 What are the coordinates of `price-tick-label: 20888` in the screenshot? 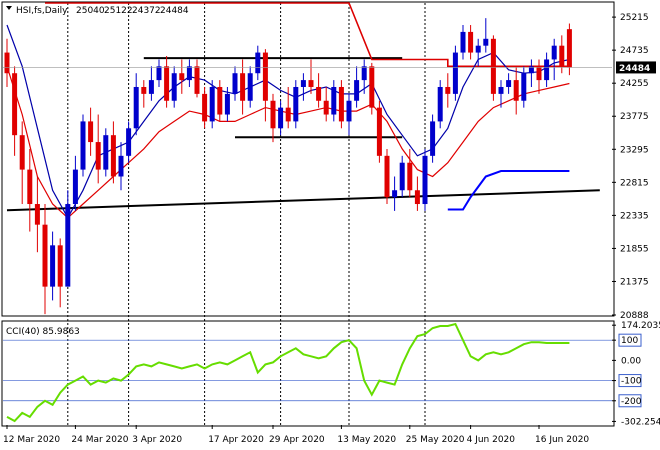 It's located at (634, 316).